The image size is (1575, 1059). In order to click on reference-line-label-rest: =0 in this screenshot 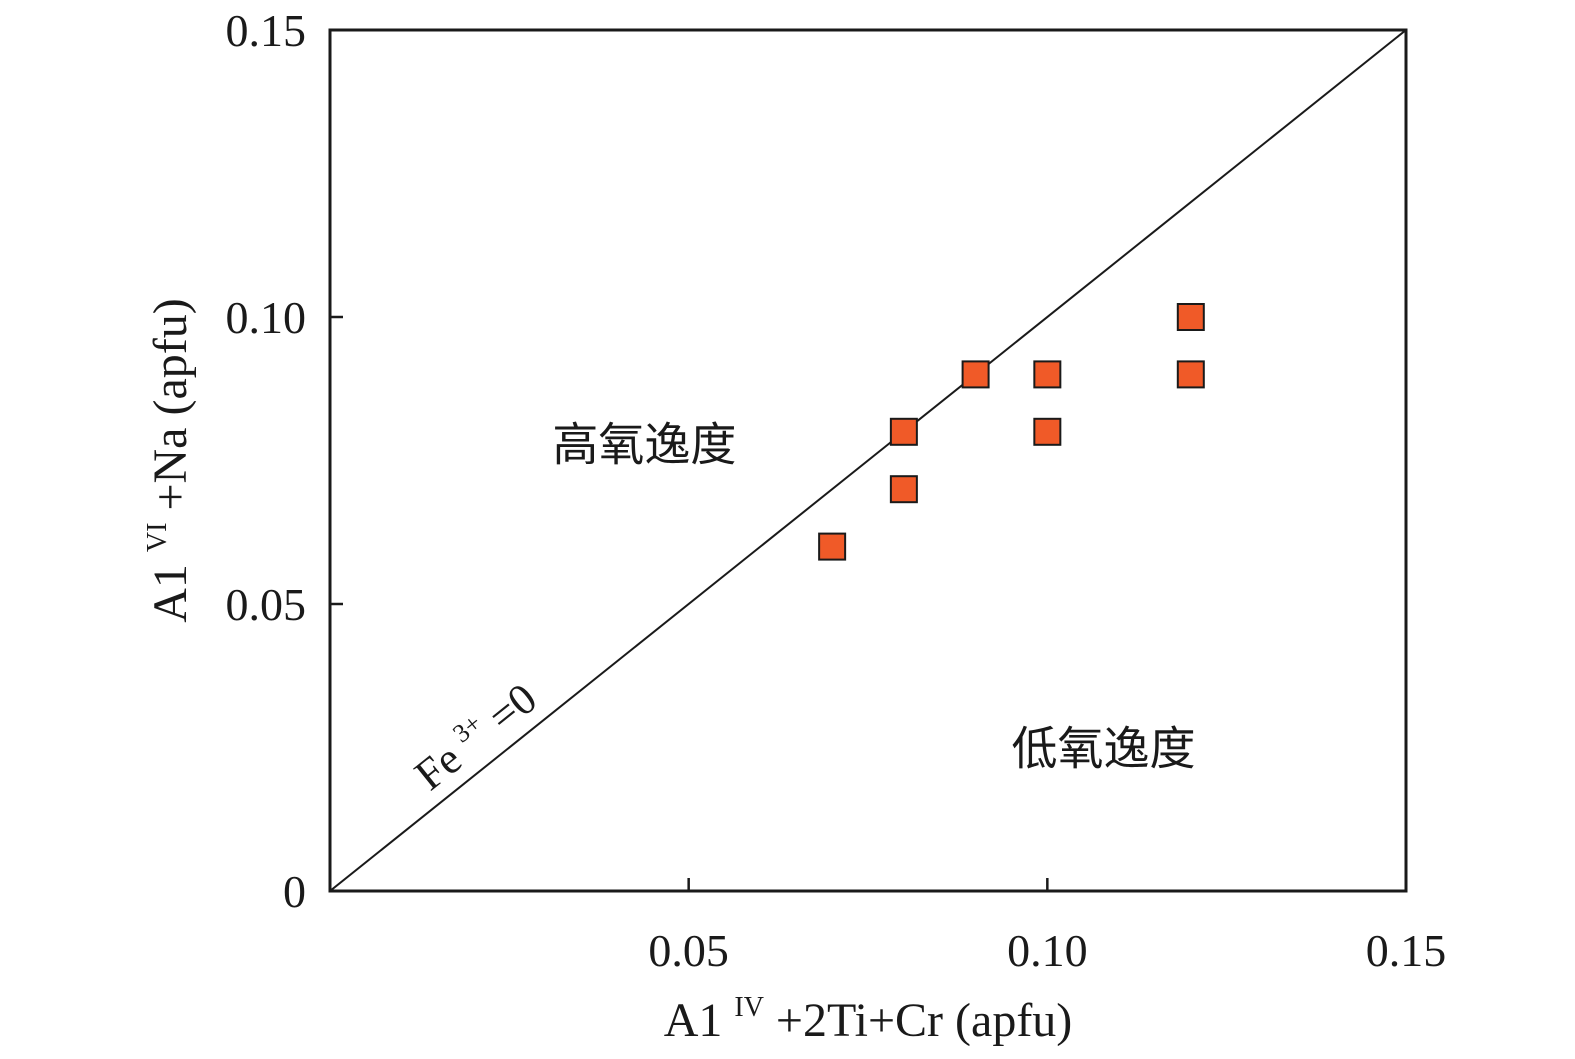, I will do `click(512, 708)`.